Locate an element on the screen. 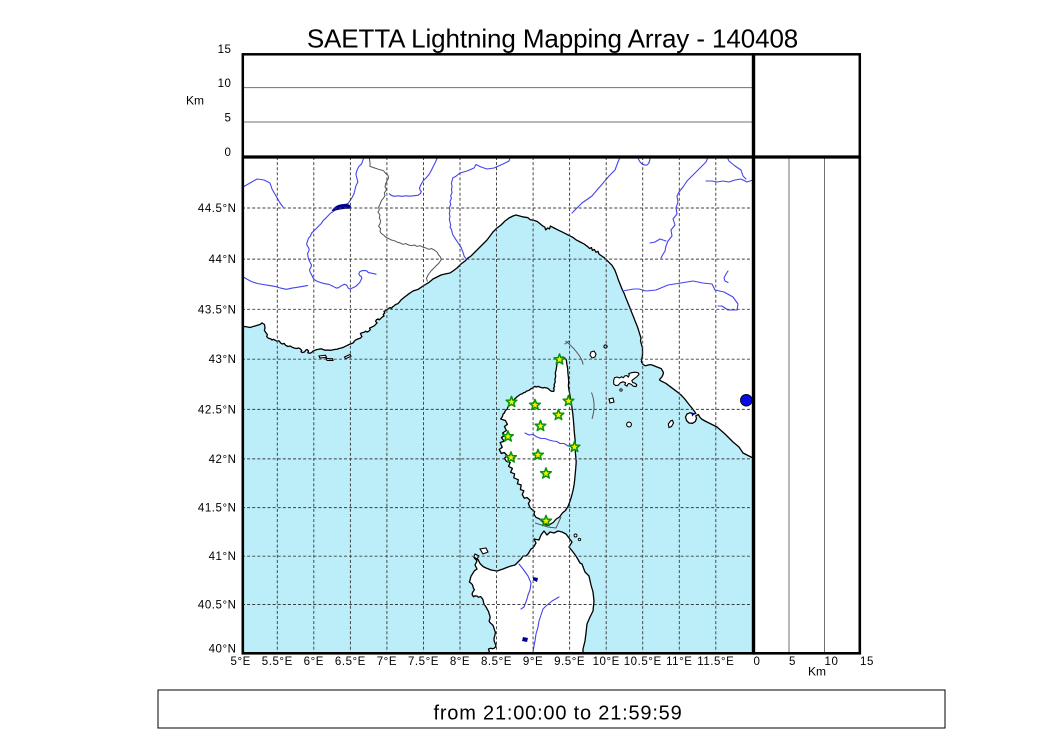  svg-text: 7°E is located at coordinates (387, 662).